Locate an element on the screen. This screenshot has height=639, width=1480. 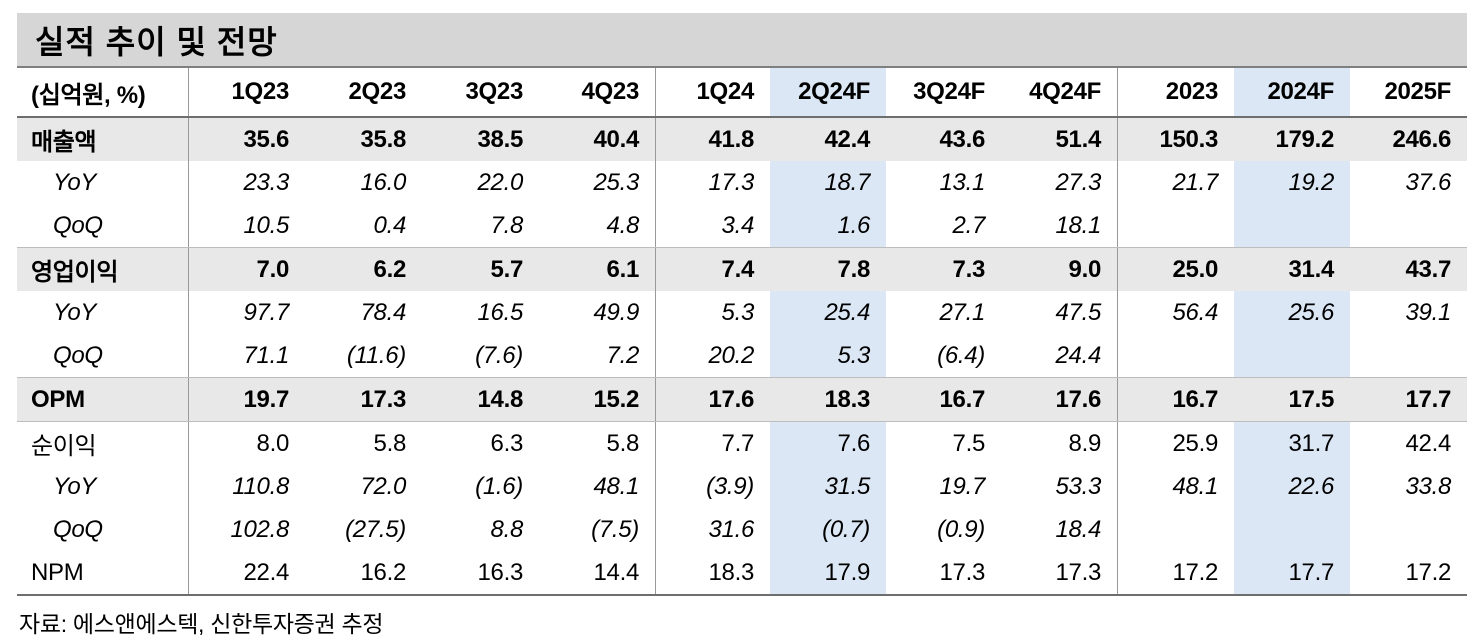
data-cell: 31.6 is located at coordinates (712, 529).